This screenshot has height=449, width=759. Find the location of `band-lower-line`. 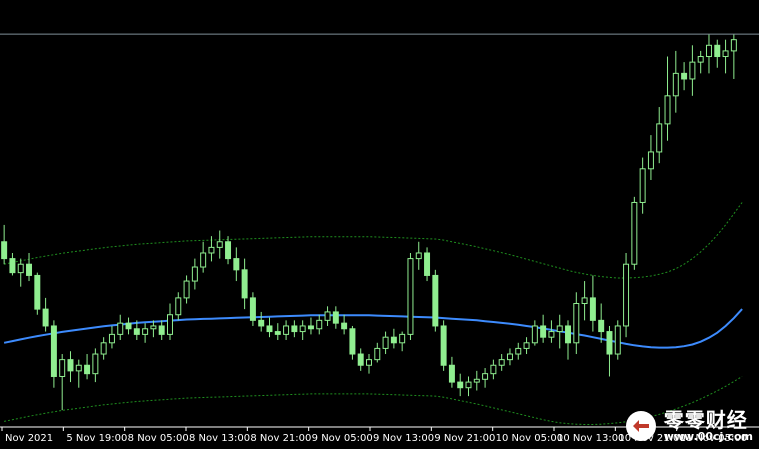

band-lower-line is located at coordinates (373, 400).